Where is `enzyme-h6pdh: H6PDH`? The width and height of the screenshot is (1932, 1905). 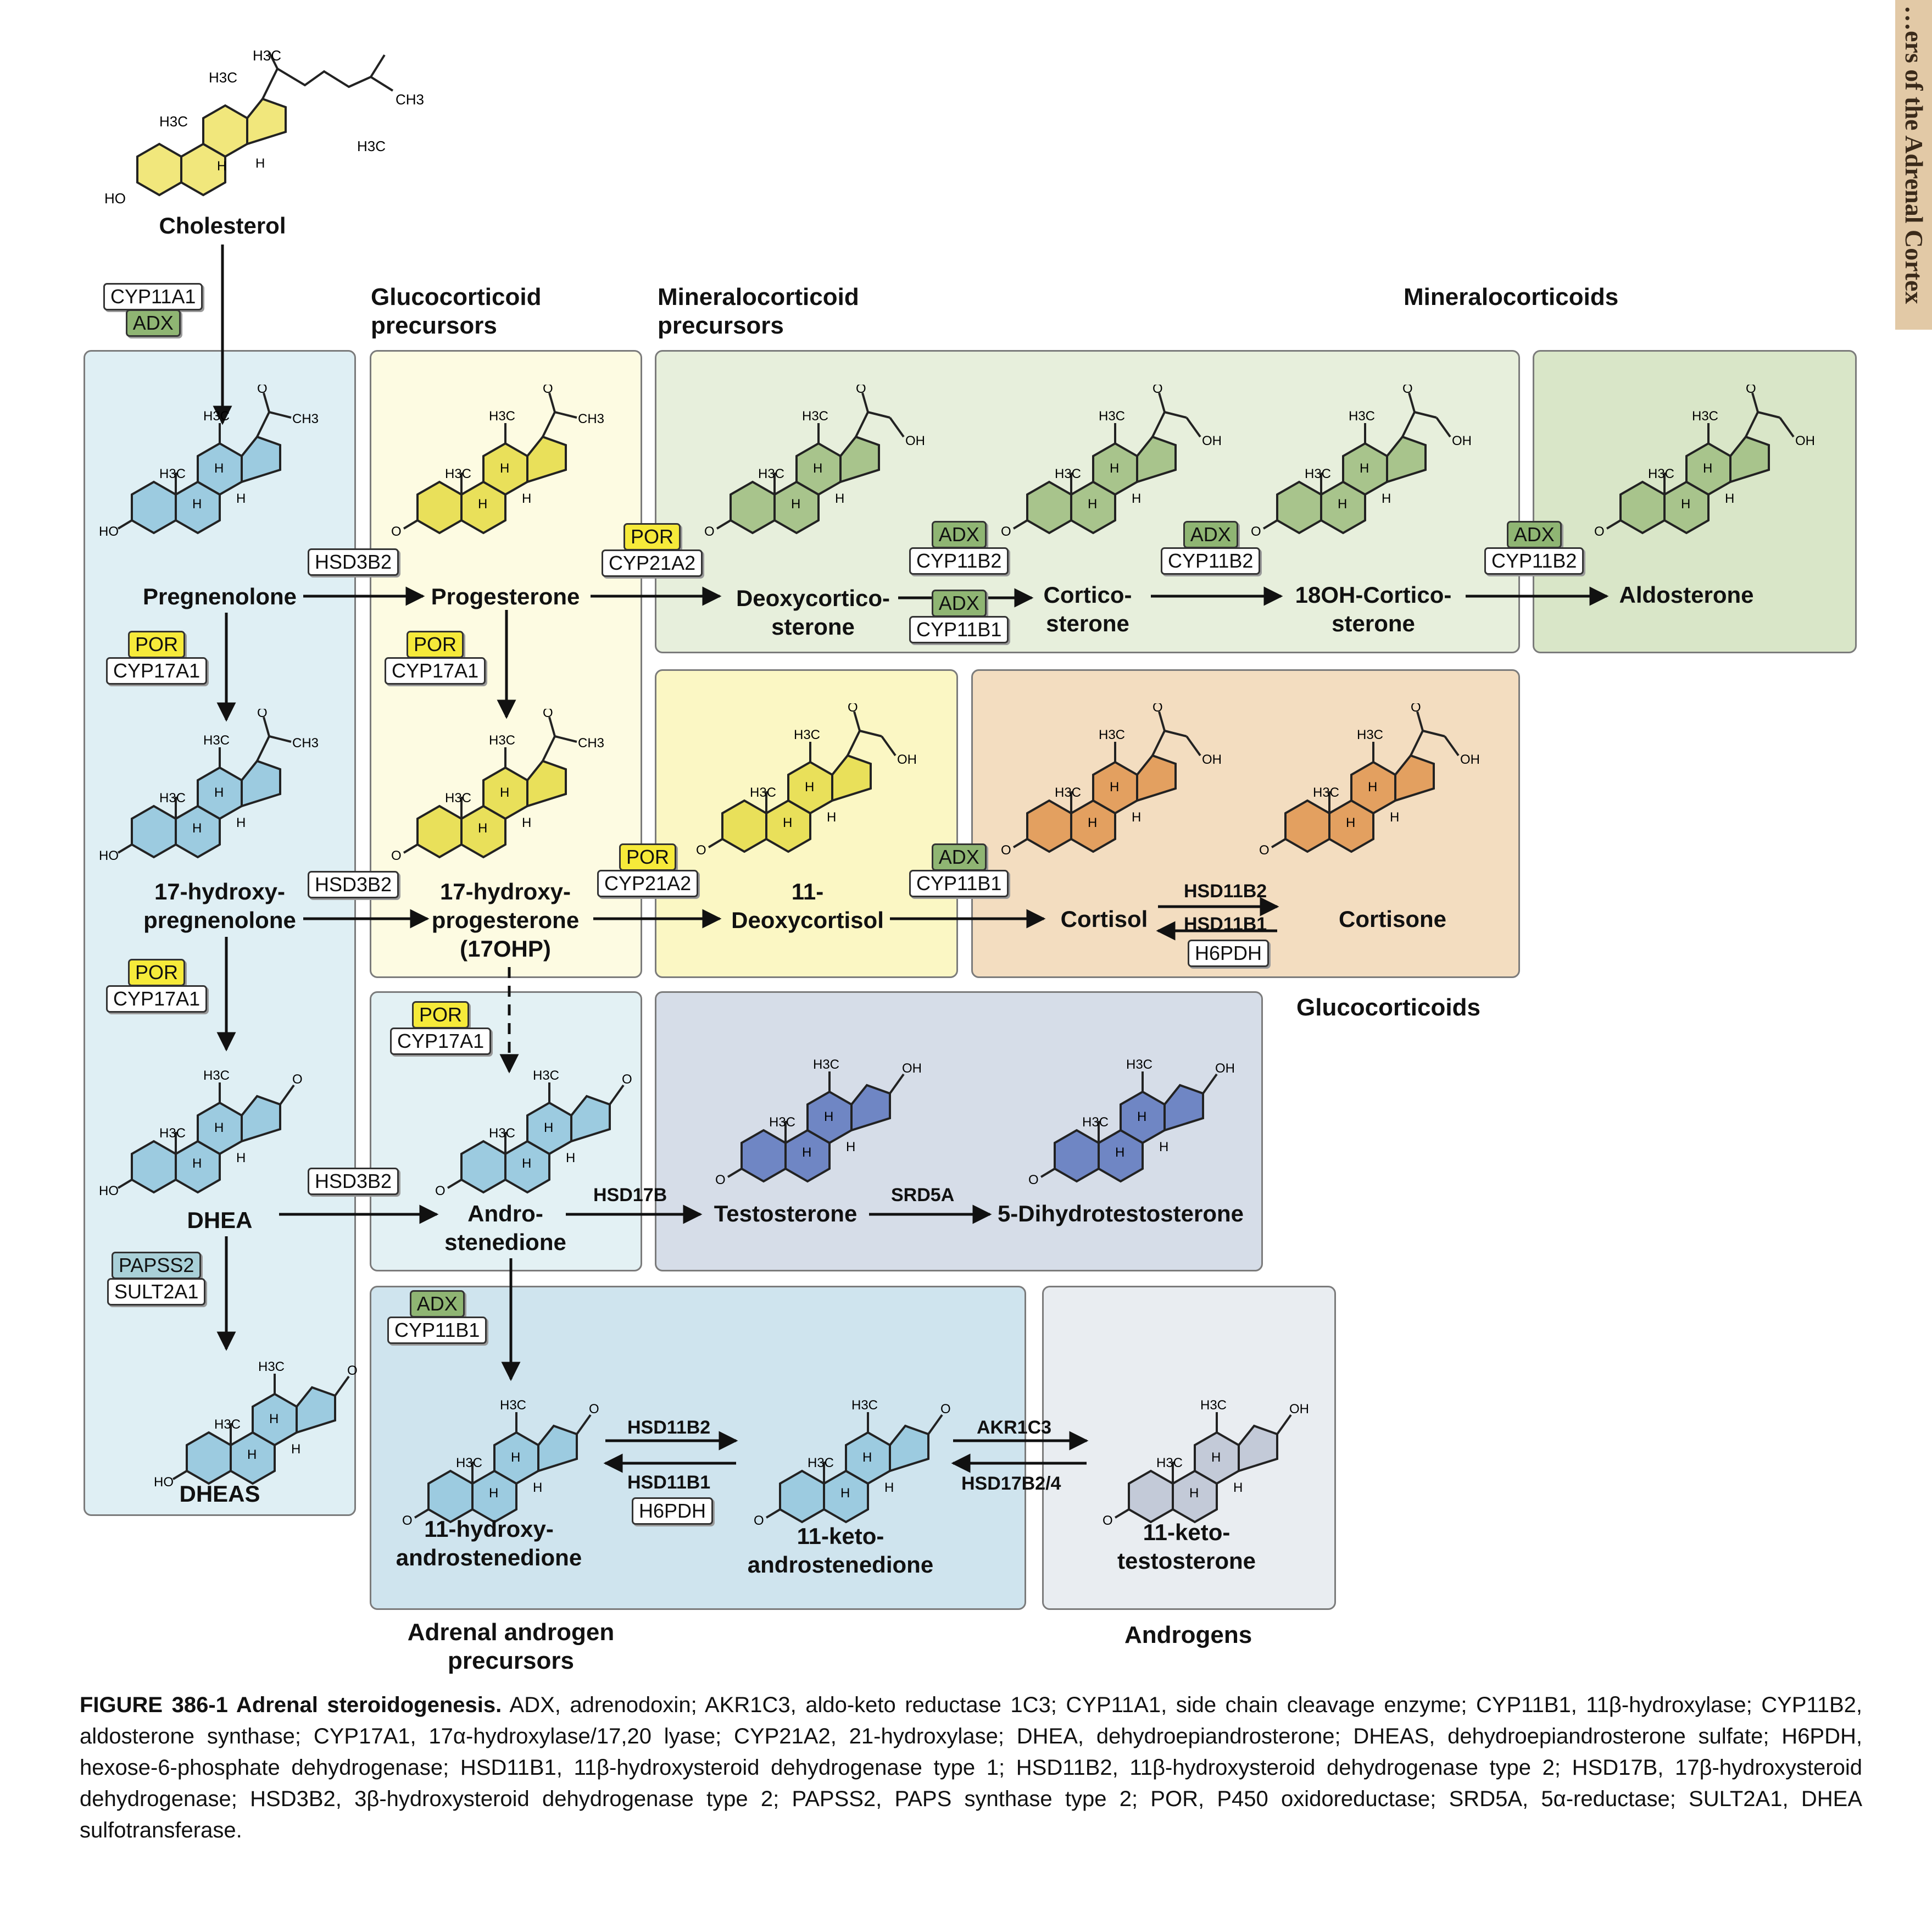 enzyme-h6pdh: H6PDH is located at coordinates (1229, 953).